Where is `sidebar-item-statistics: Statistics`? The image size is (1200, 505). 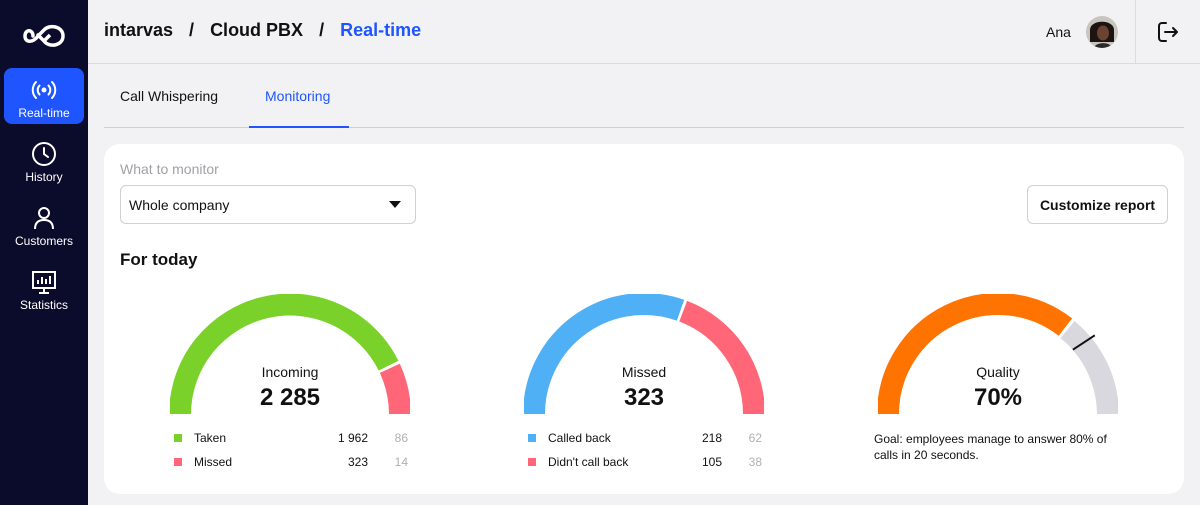 sidebar-item-statistics: Statistics is located at coordinates (44, 288).